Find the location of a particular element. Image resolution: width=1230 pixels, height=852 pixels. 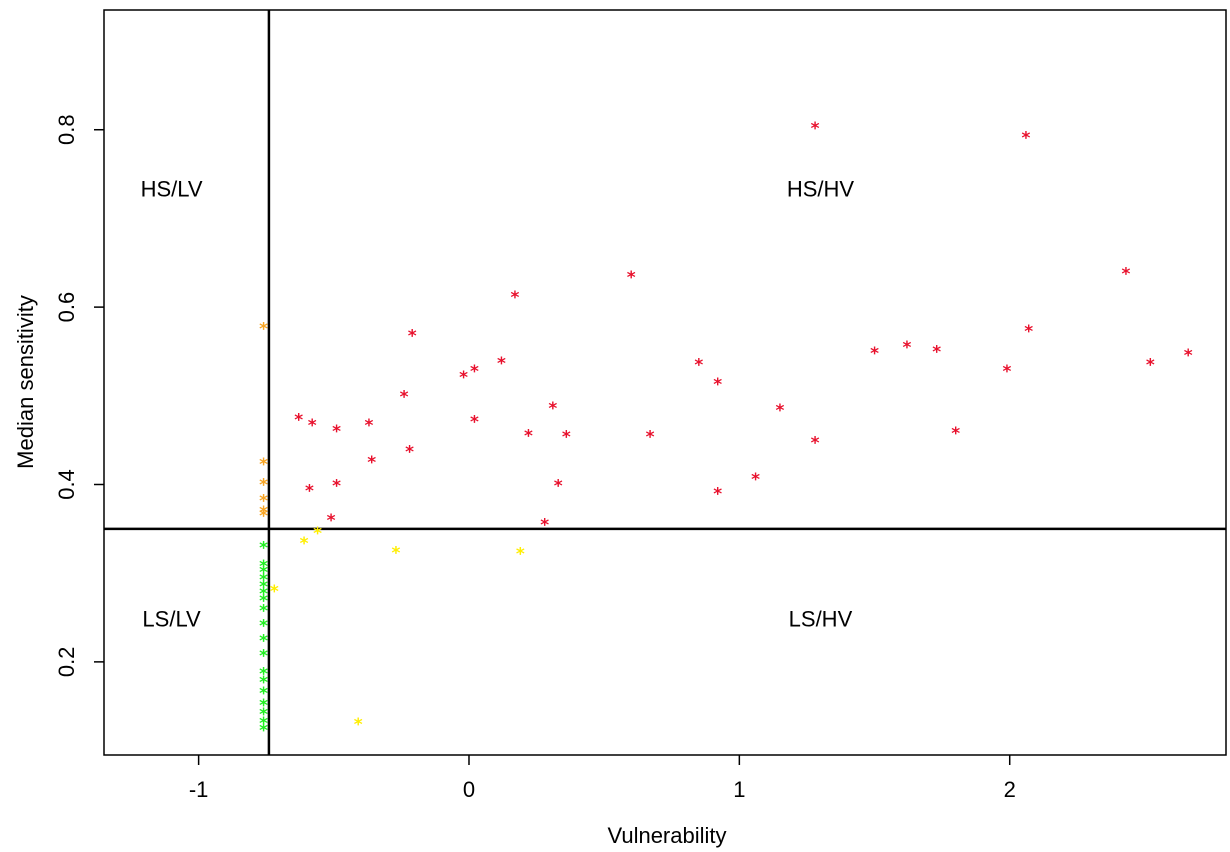

y-axis-title: Median sensitivity is located at coordinates (25, 382).